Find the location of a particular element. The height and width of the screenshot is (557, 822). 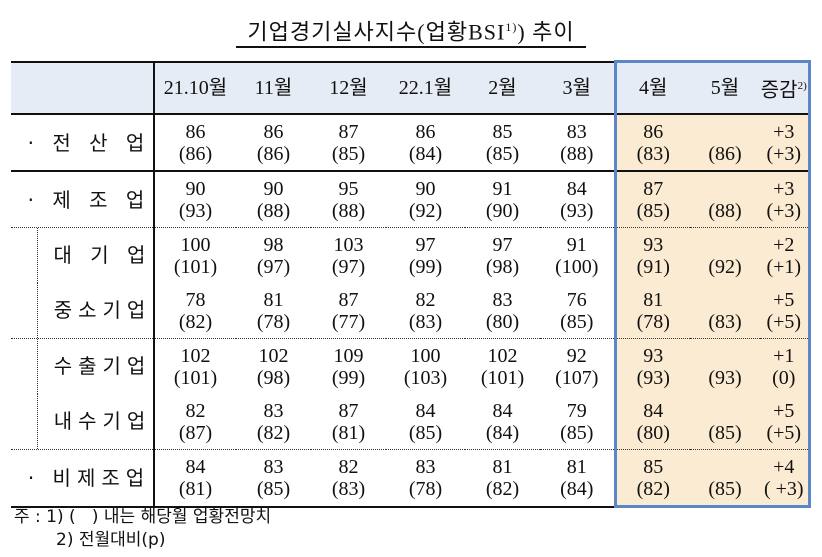

col-header: 21.10월 is located at coordinates (195, 87).